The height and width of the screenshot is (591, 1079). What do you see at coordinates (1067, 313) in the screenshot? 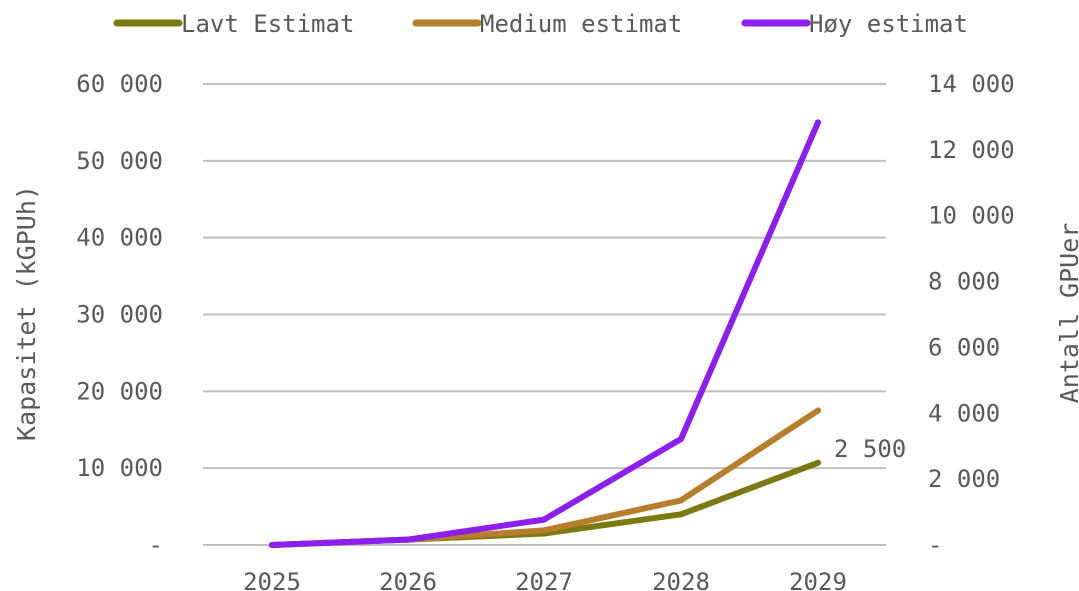
I see `right-axis-title: Antall GPUer` at bounding box center [1067, 313].